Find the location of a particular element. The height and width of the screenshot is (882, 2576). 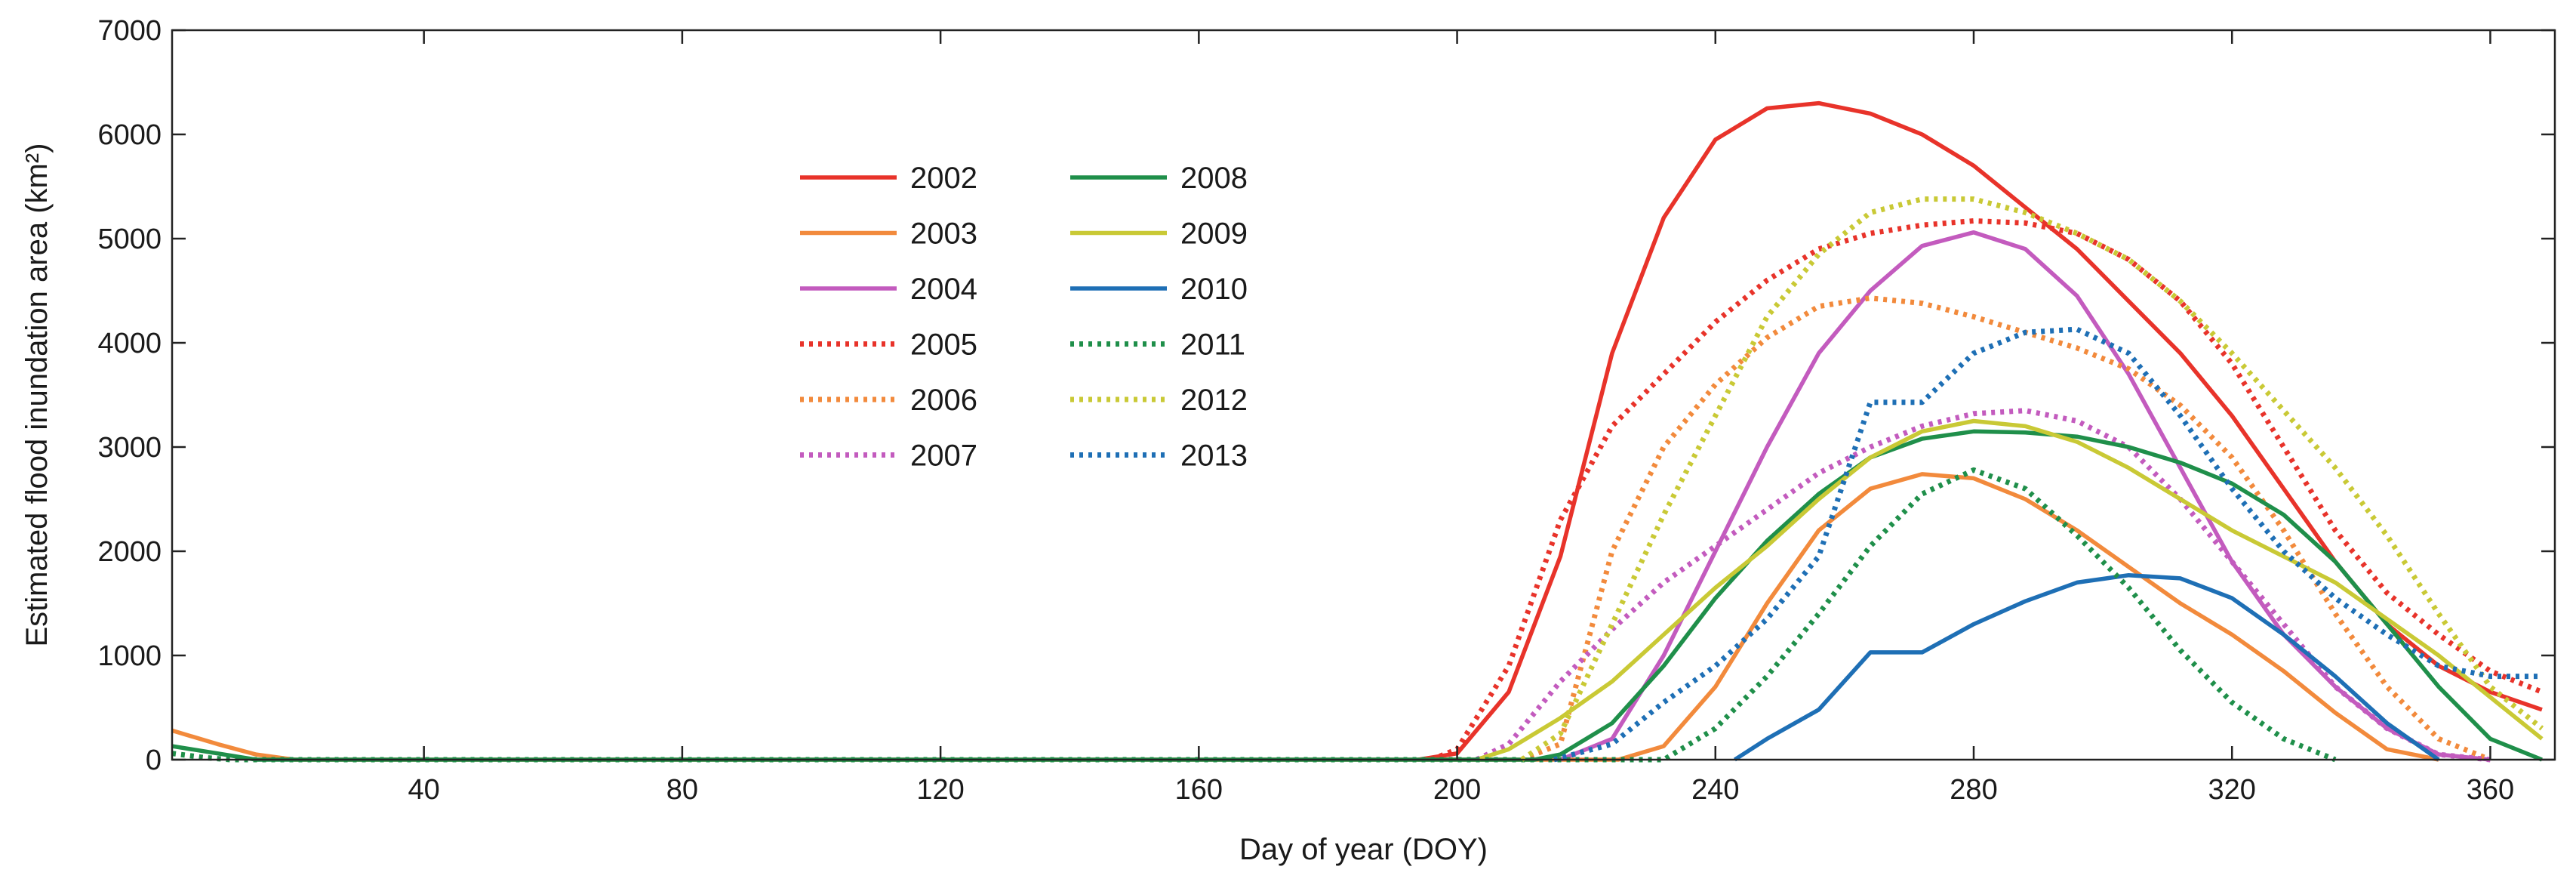

x-tick-label: 320 is located at coordinates (2232, 790).